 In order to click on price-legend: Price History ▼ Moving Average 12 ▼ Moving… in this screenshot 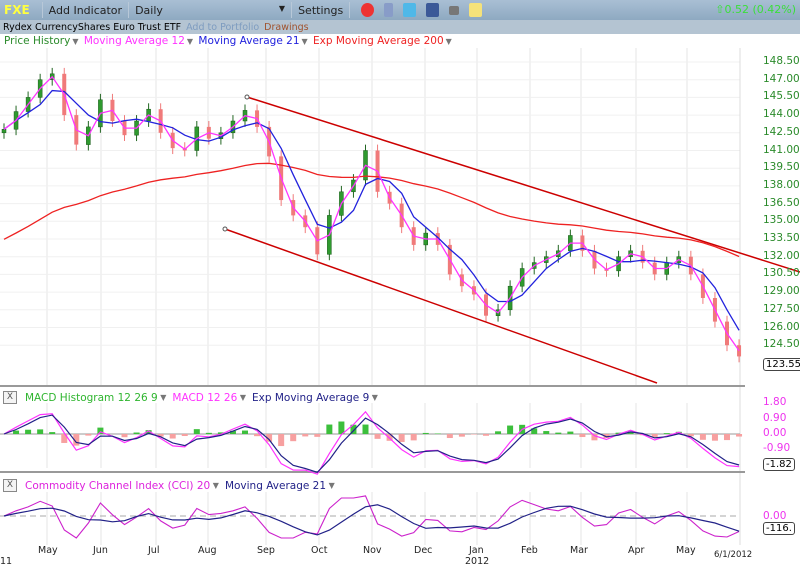, I will do `click(229, 41)`.